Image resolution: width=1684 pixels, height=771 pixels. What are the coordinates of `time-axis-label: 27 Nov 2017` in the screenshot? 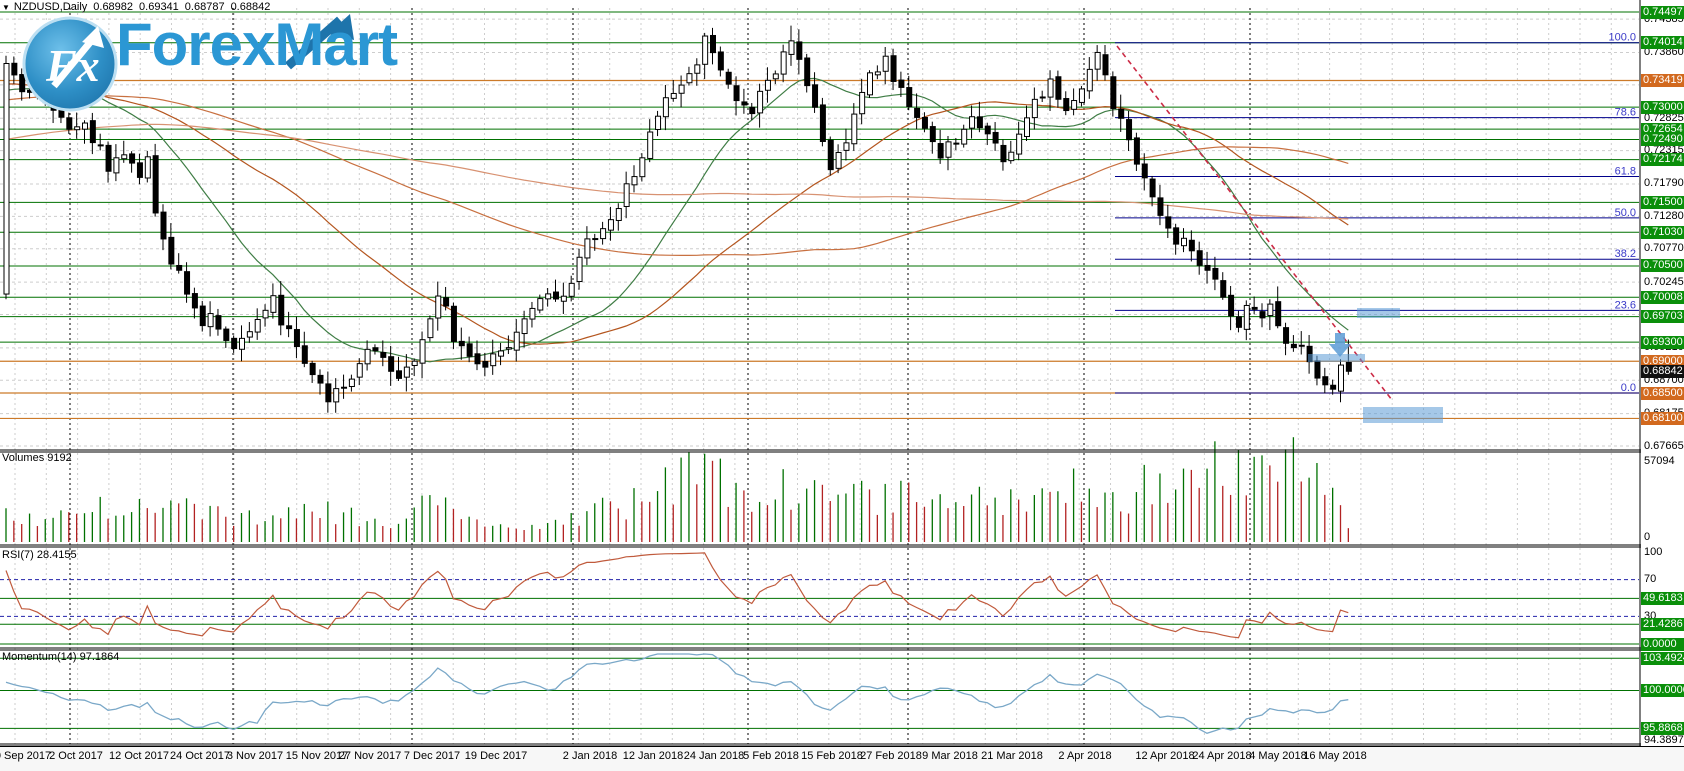 It's located at (370, 756).